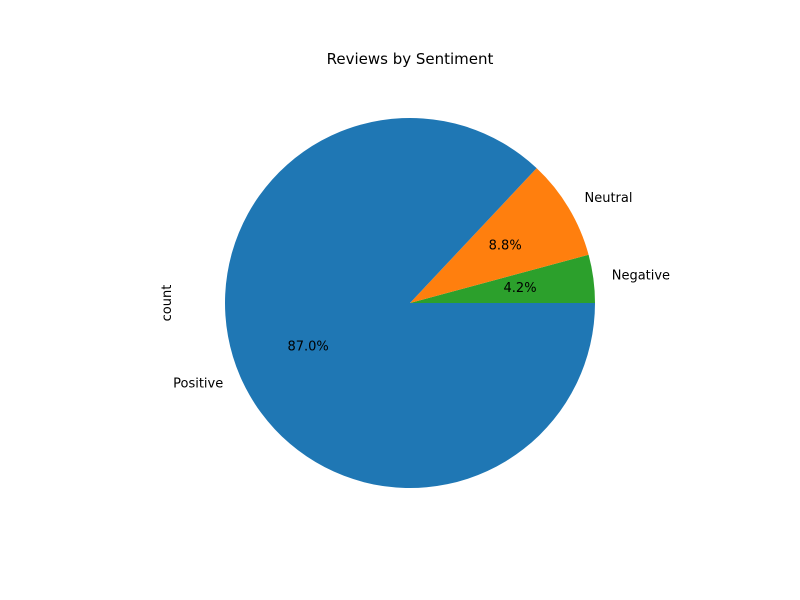 The width and height of the screenshot is (800, 600). Describe the element at coordinates (520, 288) in the screenshot. I see `slice-percent-negative: 4.2%` at that location.